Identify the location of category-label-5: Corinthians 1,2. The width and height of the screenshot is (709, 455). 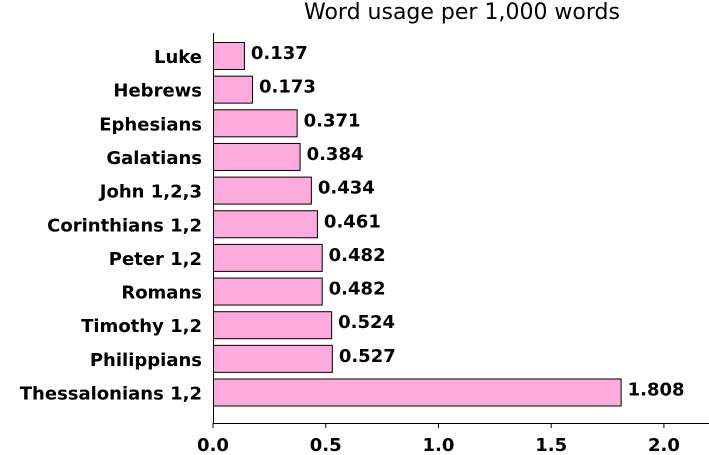
(124, 225).